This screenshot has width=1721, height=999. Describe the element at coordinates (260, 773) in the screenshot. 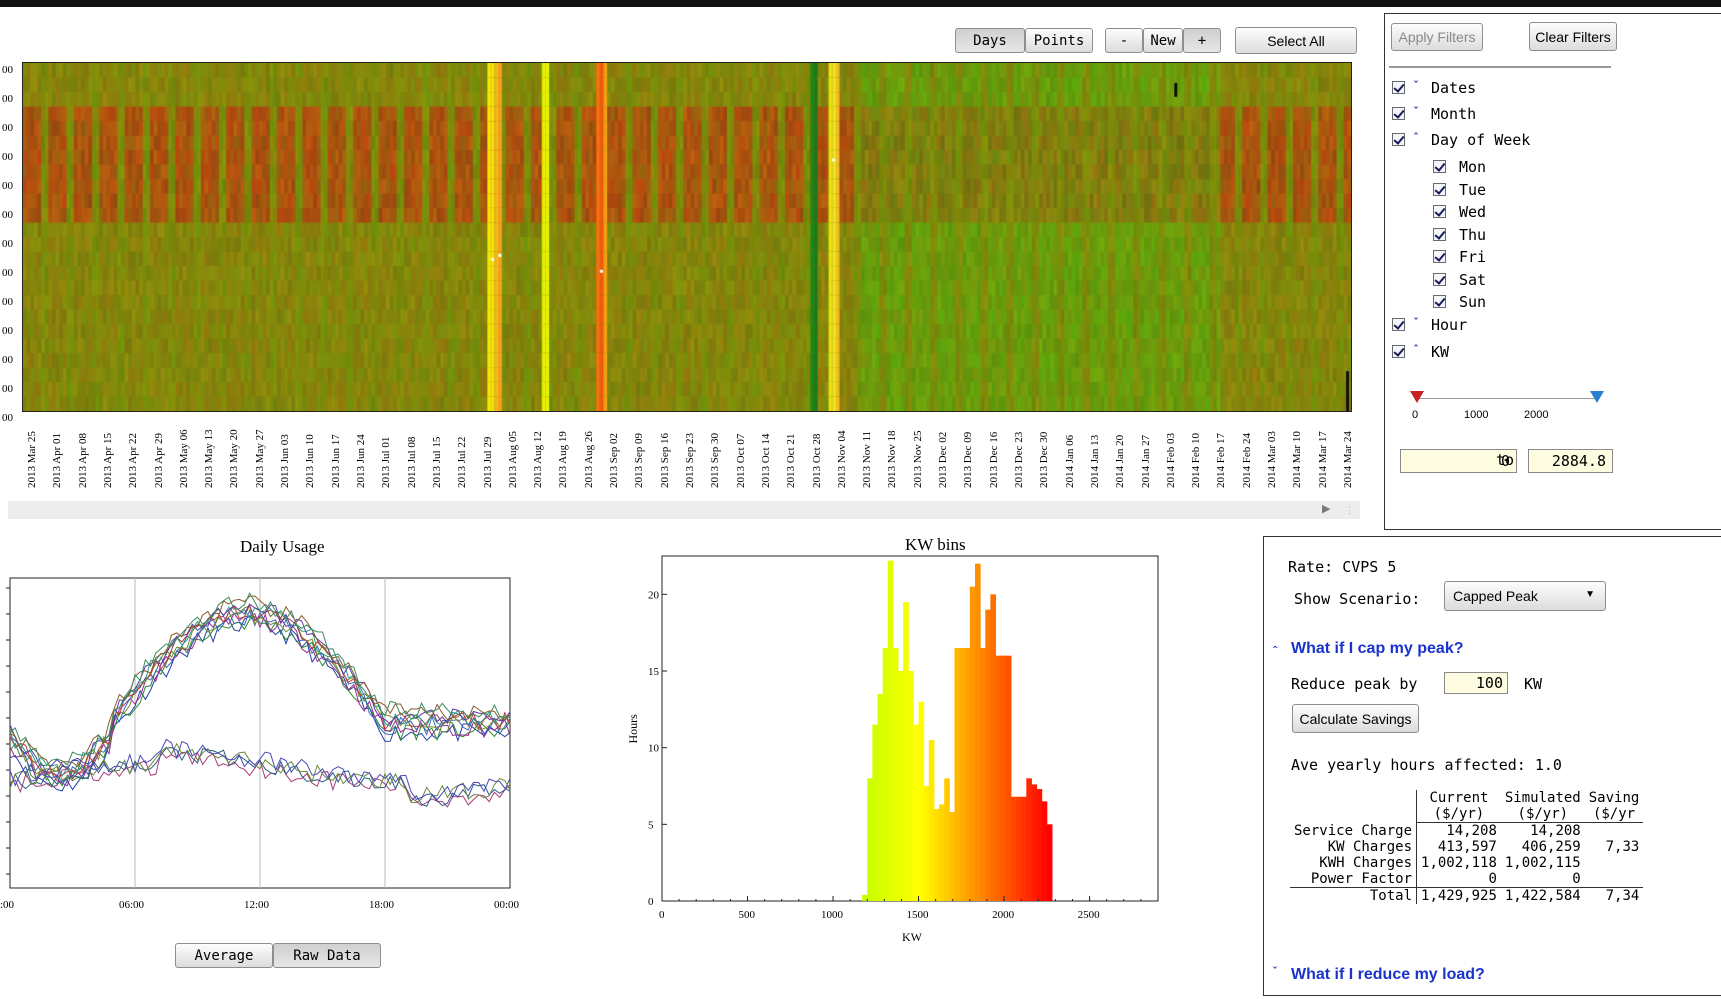

I see `daily-usage-series-line` at that location.